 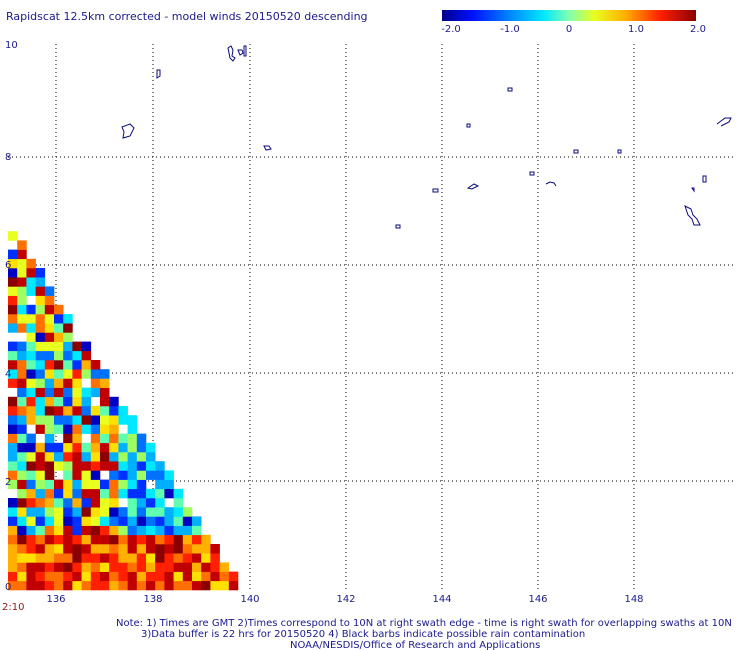 I want to click on lon-label: 138, so click(x=152, y=599).